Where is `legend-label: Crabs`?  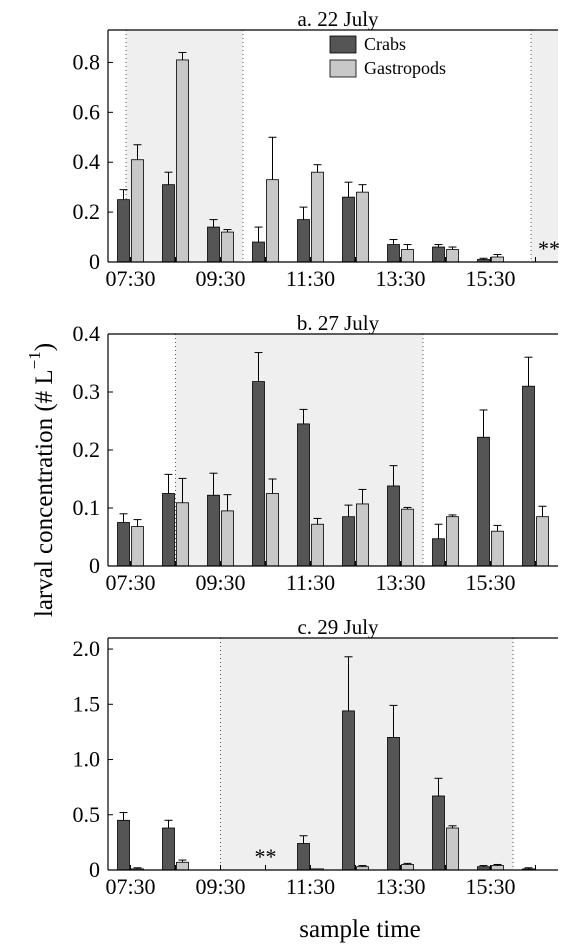 legend-label: Crabs is located at coordinates (385, 44).